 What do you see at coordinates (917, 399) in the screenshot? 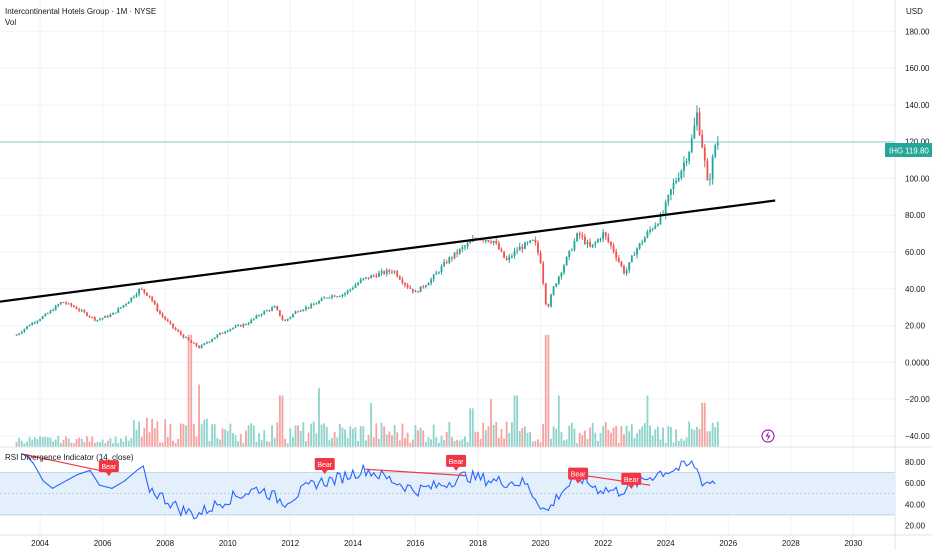
I see `price-tick-label: −20.00` at bounding box center [917, 399].